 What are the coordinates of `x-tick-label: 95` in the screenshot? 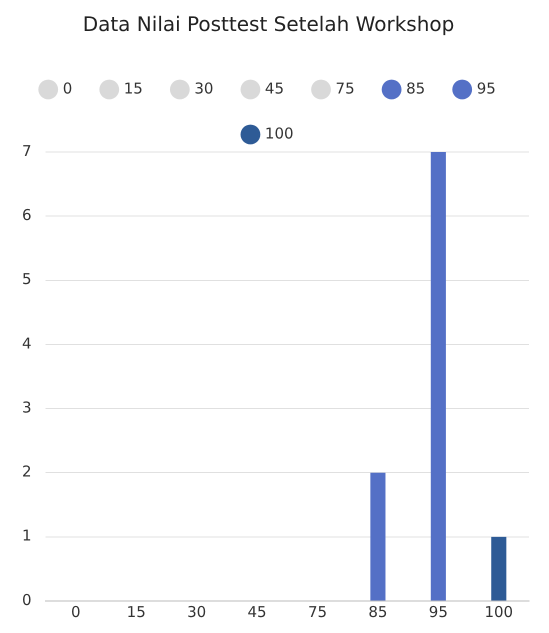 It's located at (438, 611).